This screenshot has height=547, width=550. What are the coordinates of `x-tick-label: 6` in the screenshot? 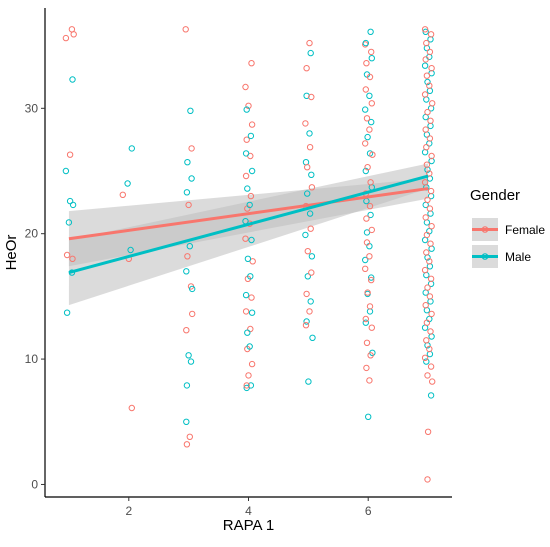 It's located at (368, 511).